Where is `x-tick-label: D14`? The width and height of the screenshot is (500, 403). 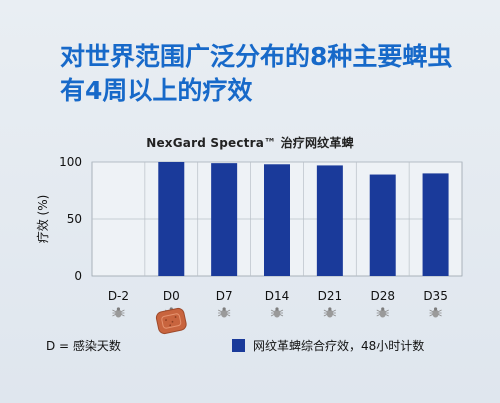 x-tick-label: D14 is located at coordinates (277, 296).